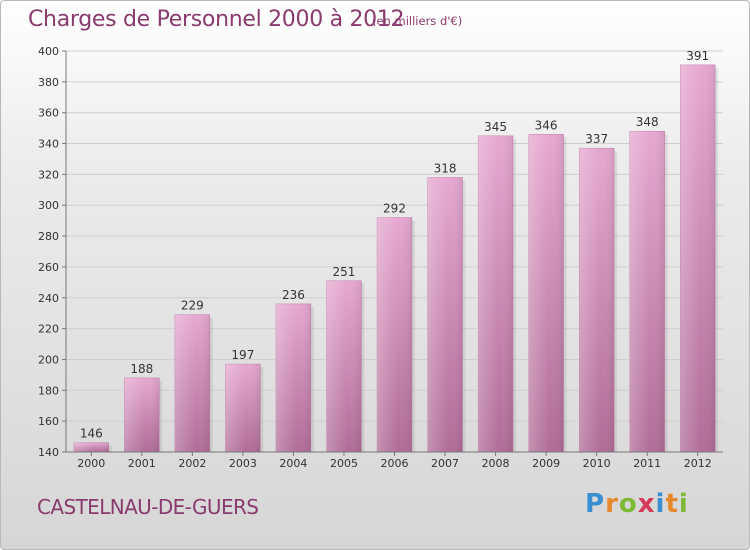 Image resolution: width=750 pixels, height=550 pixels. What do you see at coordinates (546, 463) in the screenshot?
I see `x-tick-label: 2009` at bounding box center [546, 463].